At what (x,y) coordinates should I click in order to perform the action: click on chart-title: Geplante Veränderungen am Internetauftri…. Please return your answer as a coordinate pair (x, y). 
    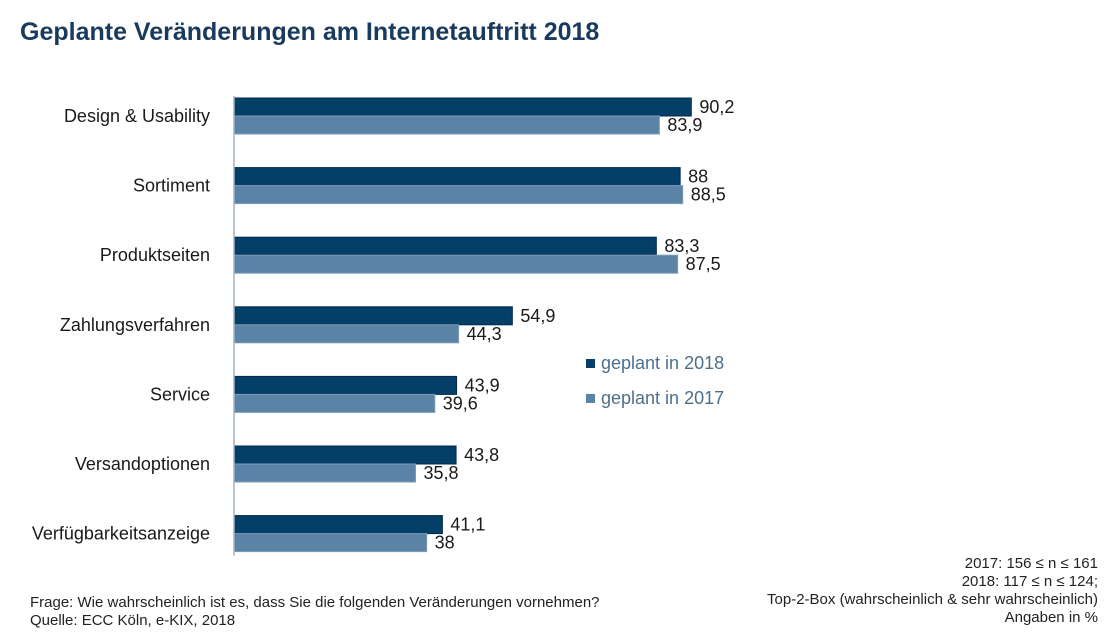
    Looking at the image, I should click on (310, 32).